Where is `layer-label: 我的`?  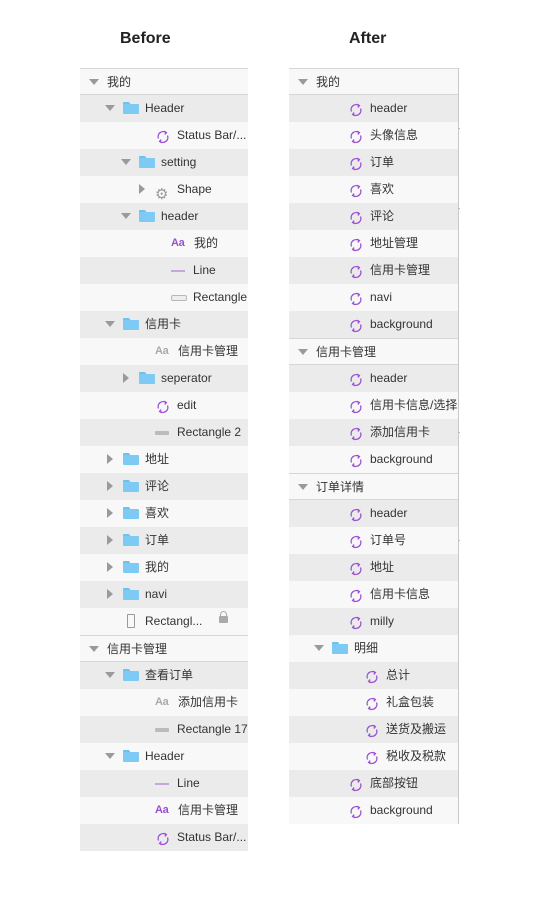 layer-label: 我的 is located at coordinates (157, 567).